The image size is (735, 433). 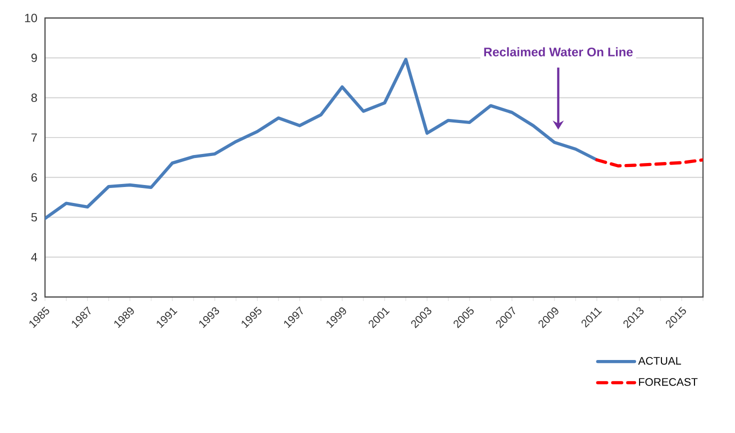 What do you see at coordinates (558, 51) in the screenshot?
I see `annotation: Reclaimed Water On Line` at bounding box center [558, 51].